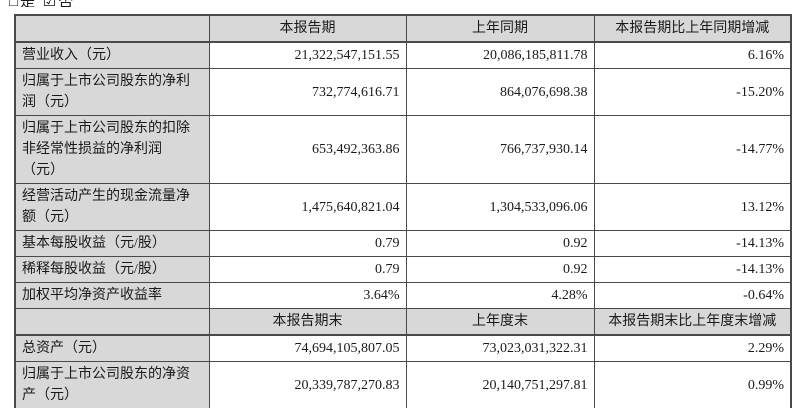 Image resolution: width=799 pixels, height=408 pixels. What do you see at coordinates (112, 295) in the screenshot?
I see `row-label-cell: 加权平均净资产收益率` at bounding box center [112, 295].